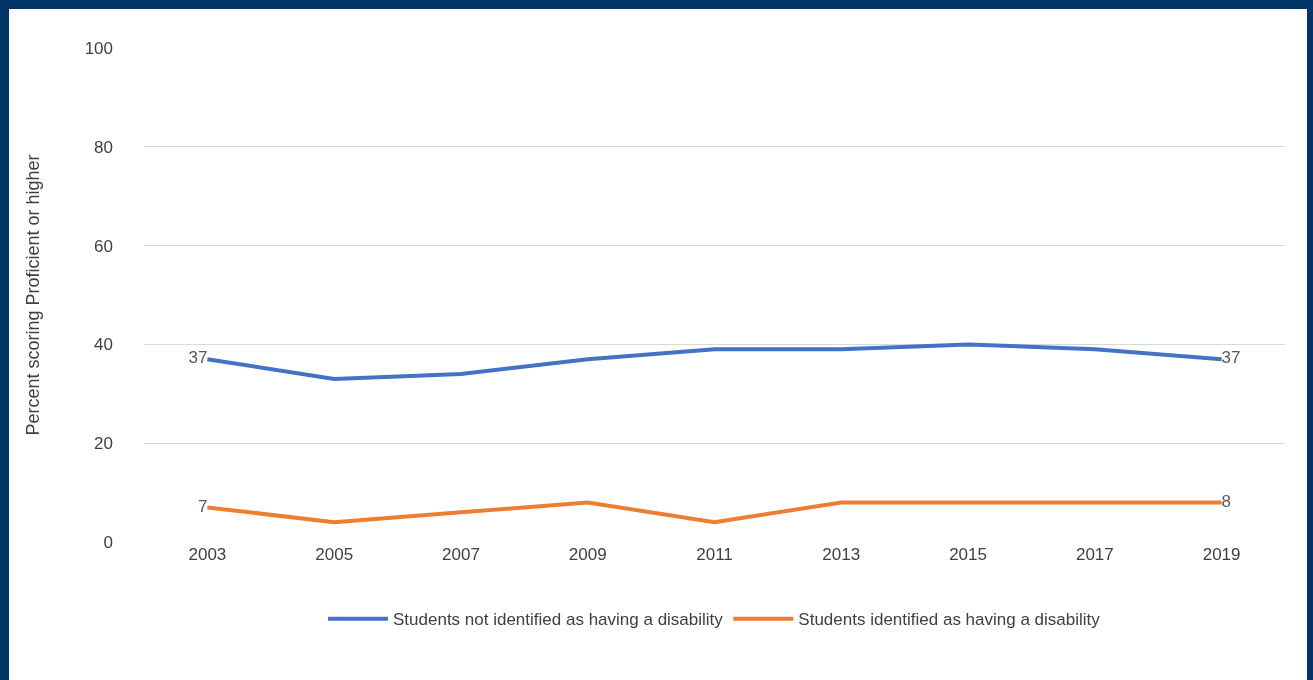 The image size is (1313, 680). Describe the element at coordinates (1226, 501) in the screenshot. I see `data-label: 8` at that location.